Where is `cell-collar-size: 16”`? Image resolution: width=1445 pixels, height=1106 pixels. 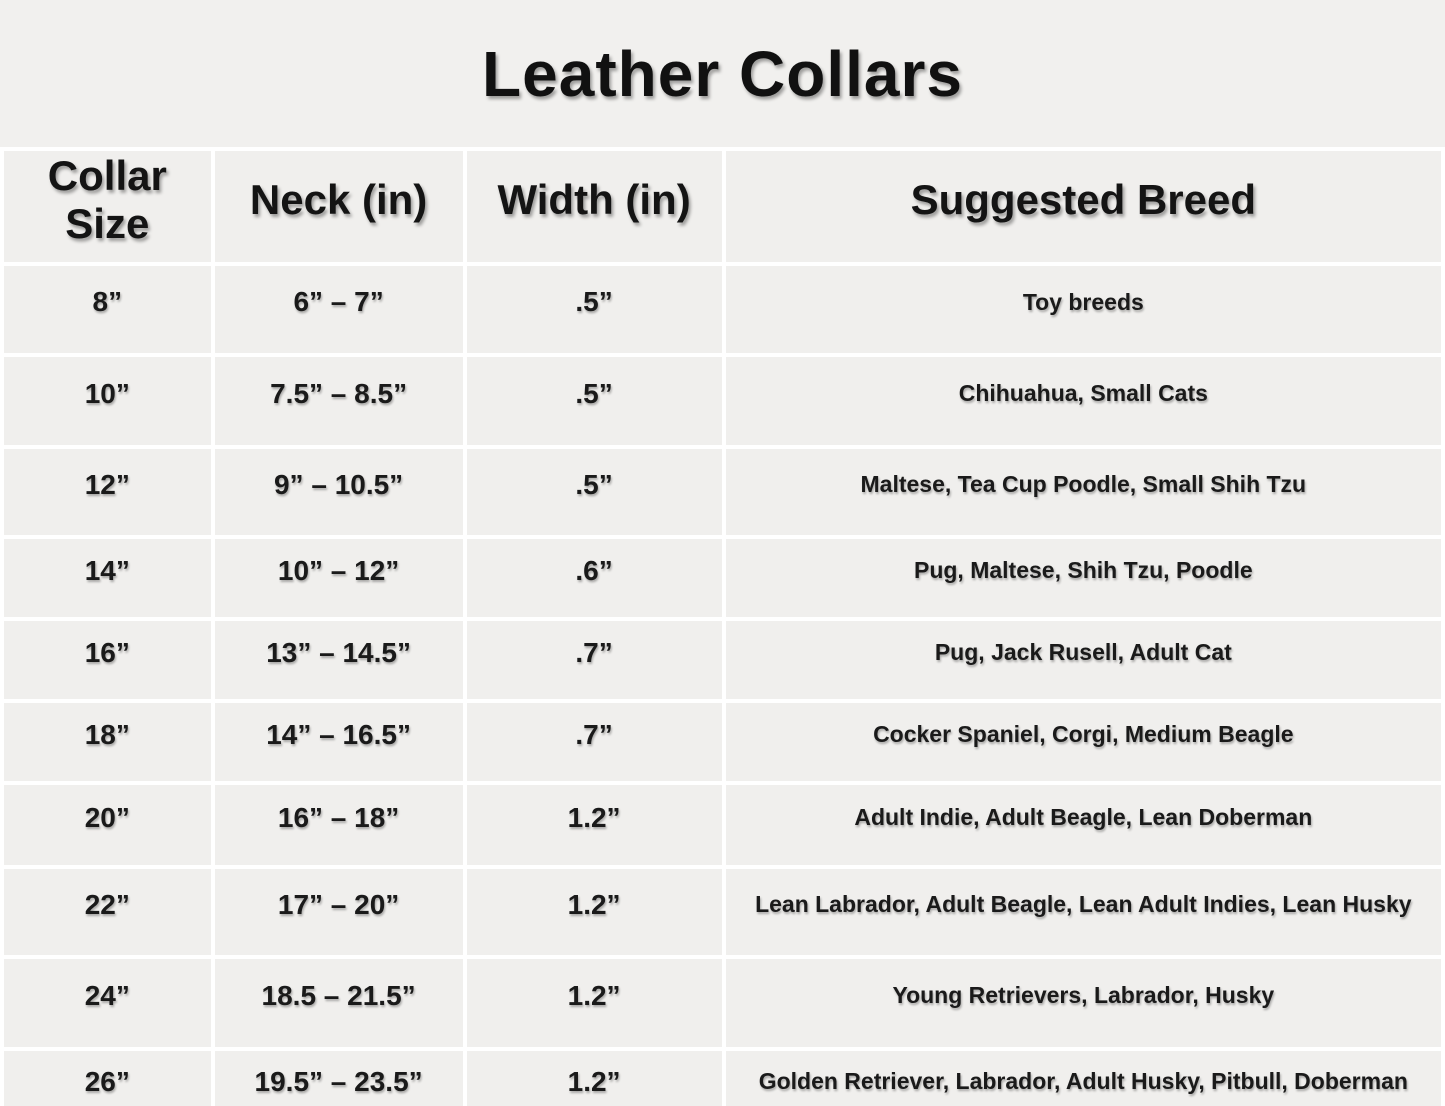
cell-collar-size: 16” is located at coordinates (107, 660).